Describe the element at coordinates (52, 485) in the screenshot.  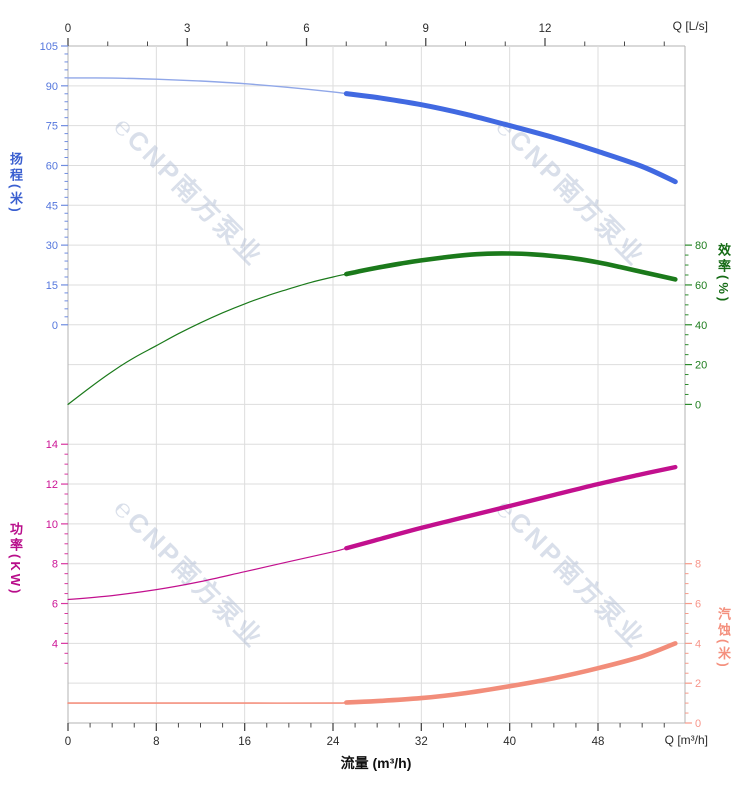
I see `power-tick-label: 12` at that location.